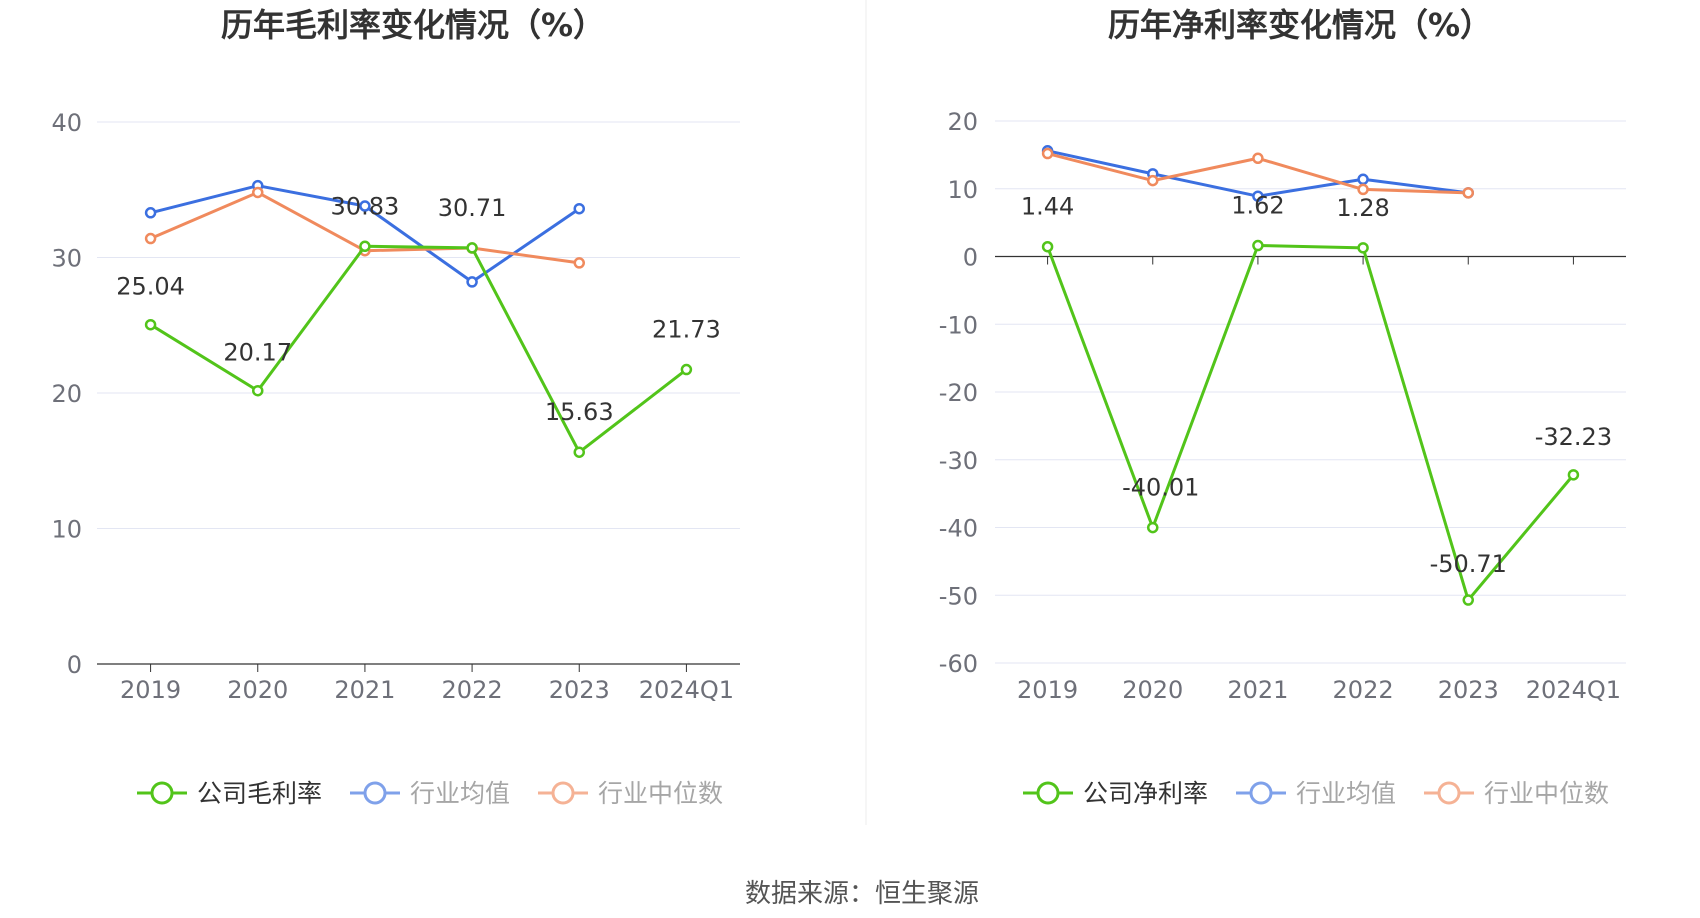 The height and width of the screenshot is (918, 1700). Describe the element at coordinates (686, 690) in the screenshot. I see `gross-x-tick-label: 2024Q1` at that location.